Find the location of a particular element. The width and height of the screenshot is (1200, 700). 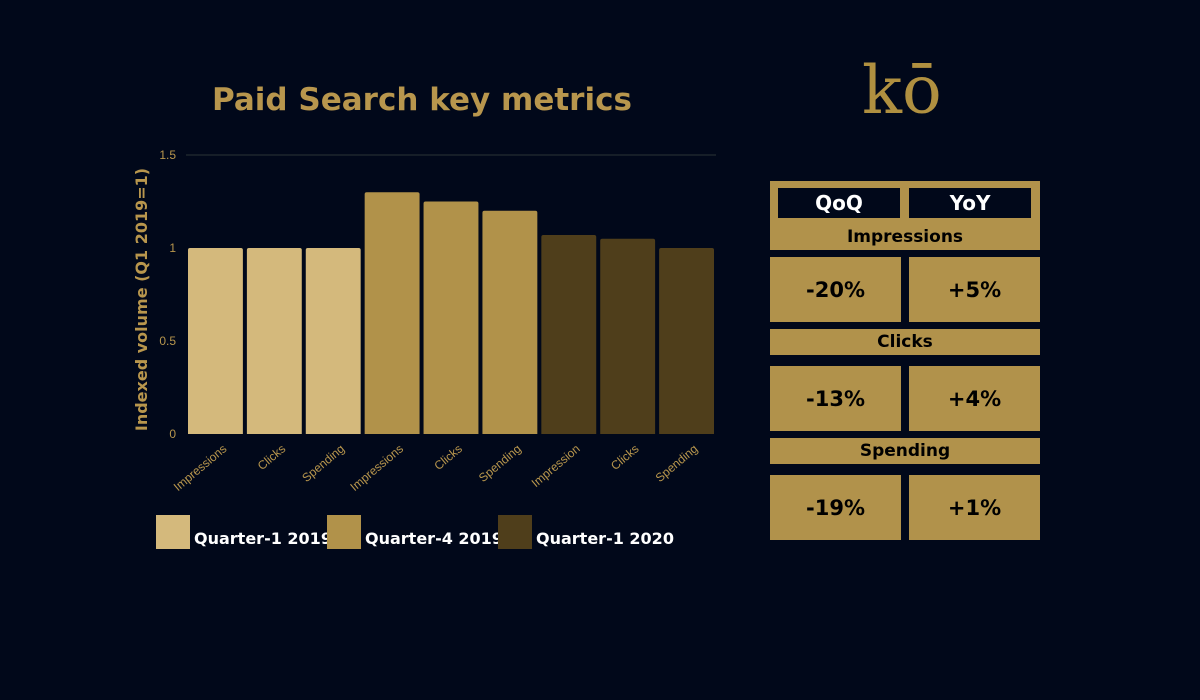

spending-yoy-value: +1% is located at coordinates (974, 507).